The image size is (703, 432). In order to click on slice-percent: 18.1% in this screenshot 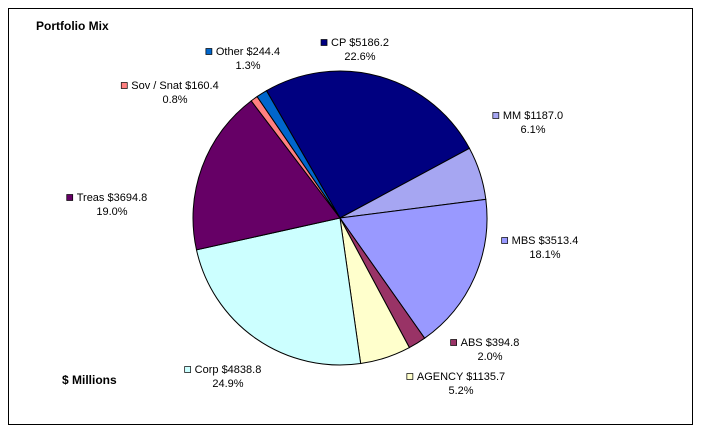, I will do `click(544, 255)`.